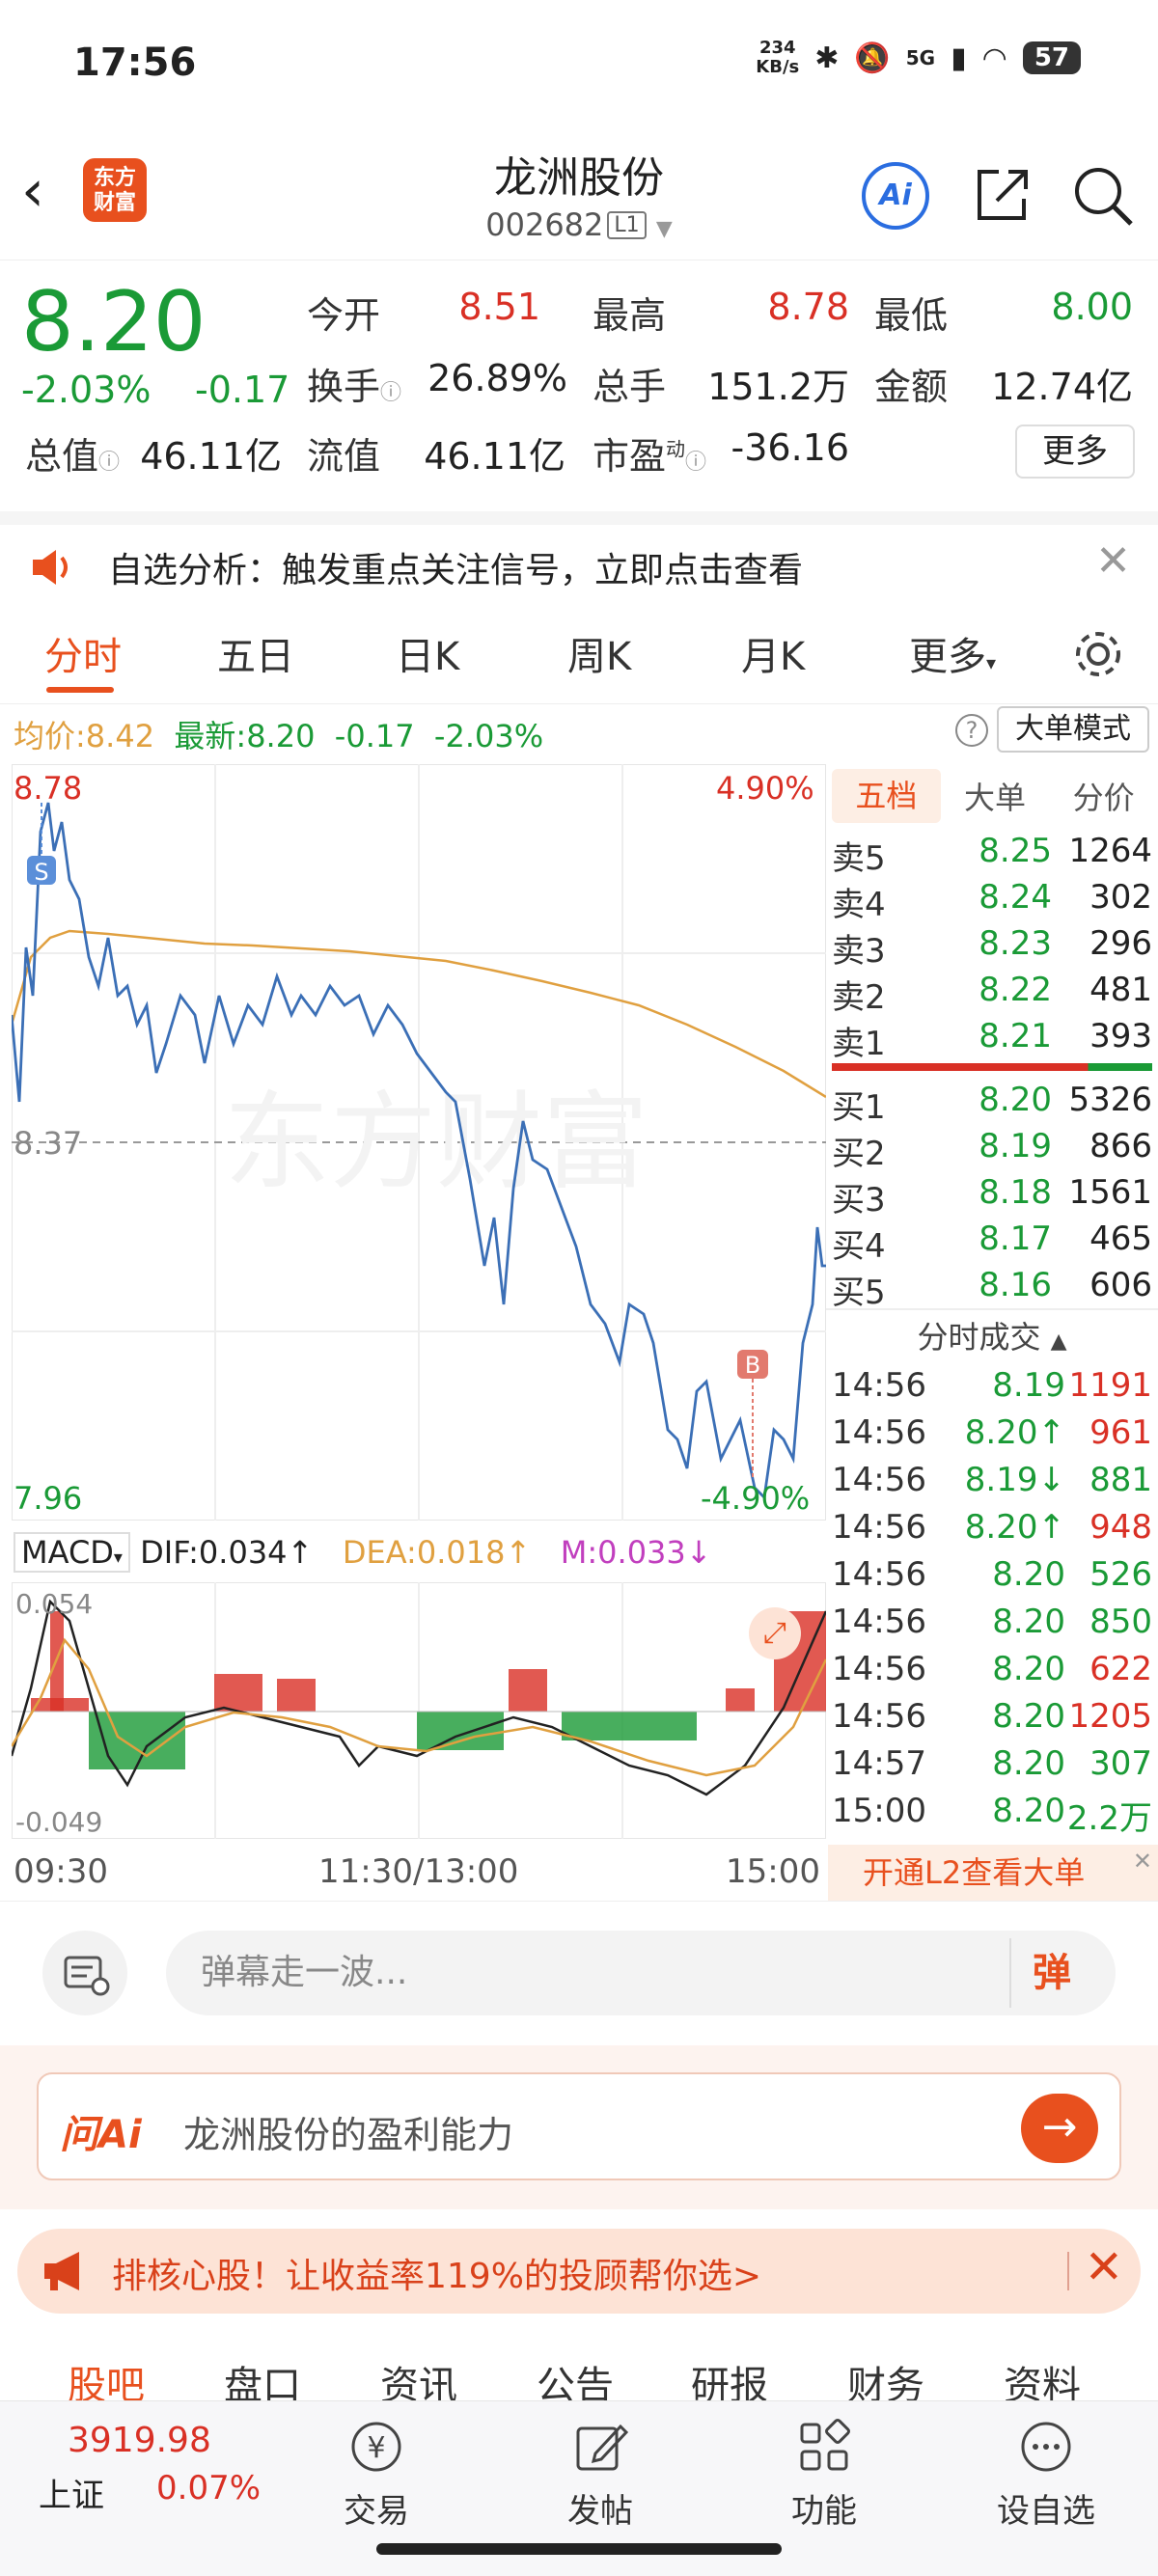 The image size is (1158, 2576). Describe the element at coordinates (824, 2474) in the screenshot. I see `functions-button: 功能` at that location.